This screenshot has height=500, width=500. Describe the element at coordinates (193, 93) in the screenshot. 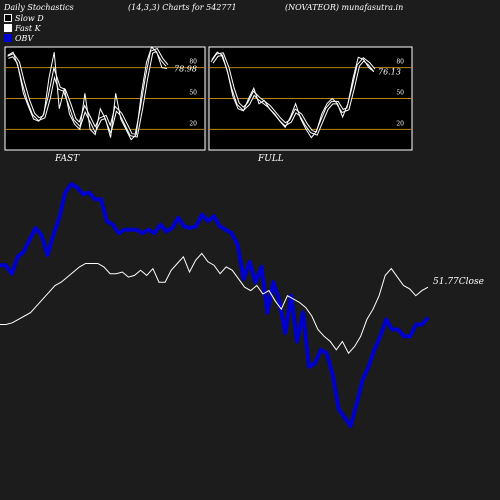

I see `fast-level-label-50: 50` at that location.